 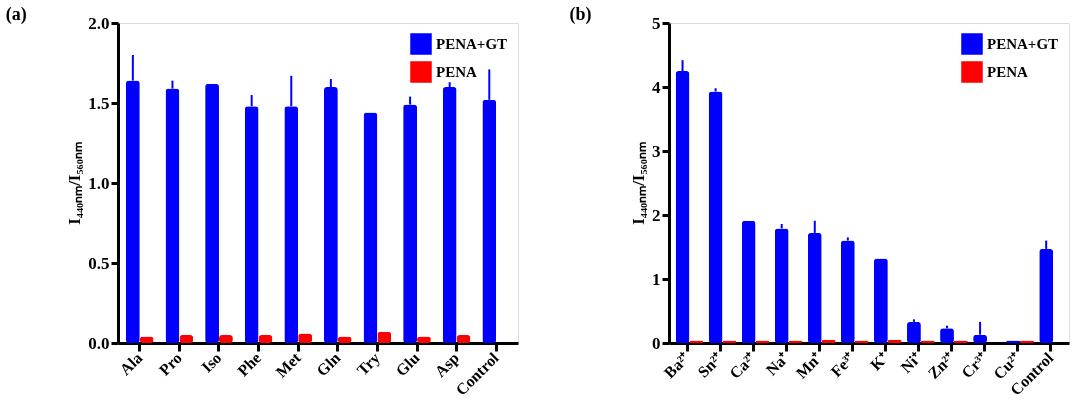 I want to click on x-tick-label: Iso, so click(x=211, y=362).